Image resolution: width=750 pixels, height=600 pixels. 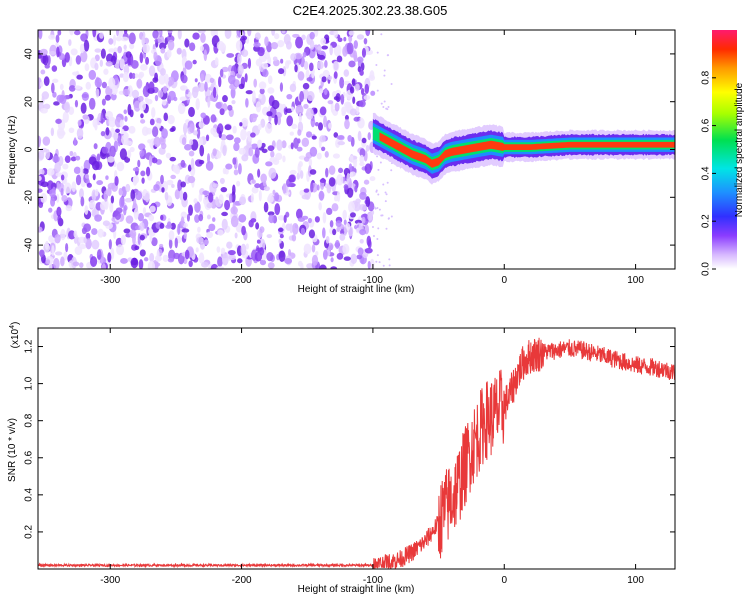 I want to click on colorbar-tick-label: 0.4, so click(x=706, y=173).